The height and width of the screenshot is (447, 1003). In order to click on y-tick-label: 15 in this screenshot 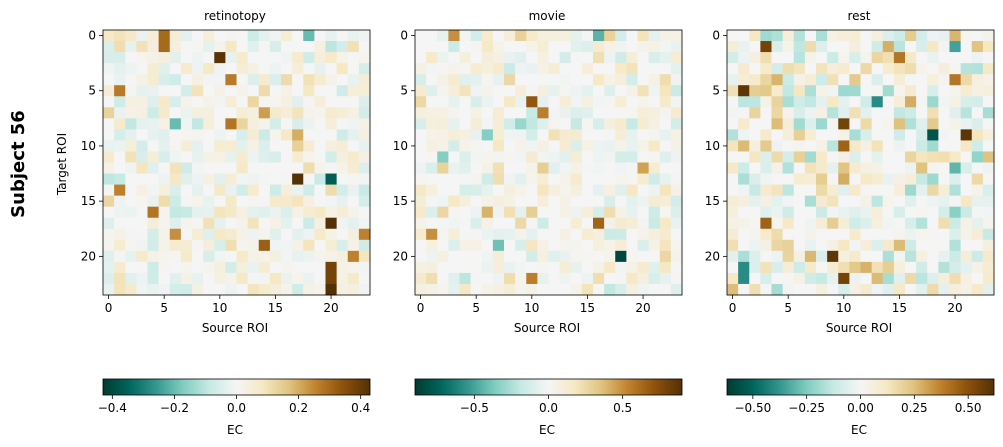, I will do `click(400, 201)`.